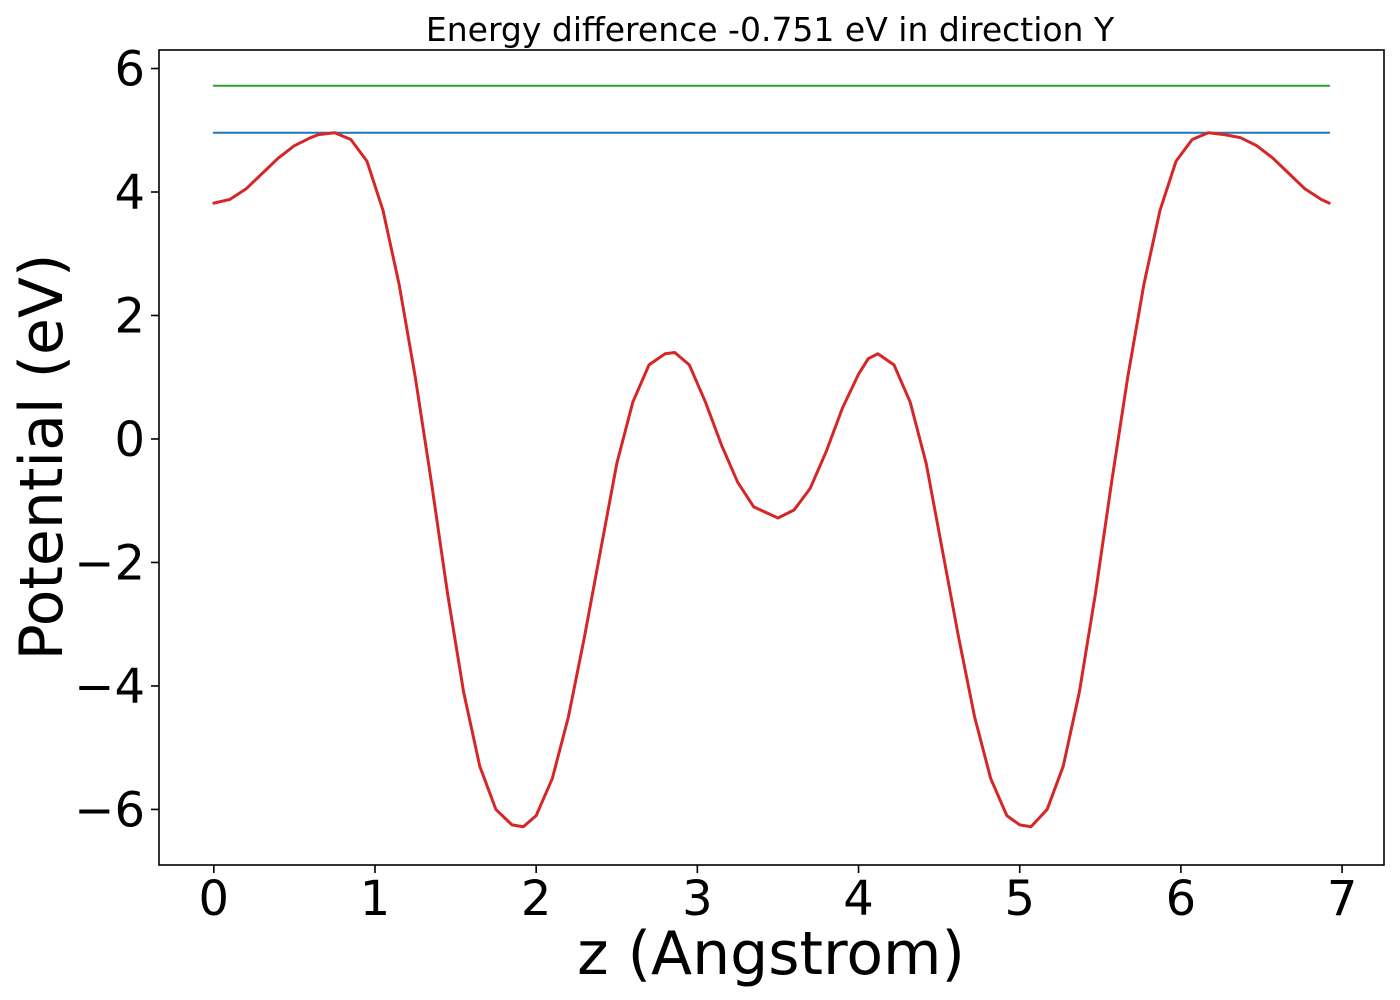  Describe the element at coordinates (129, 193) in the screenshot. I see `y-tick-label: 4` at that location.